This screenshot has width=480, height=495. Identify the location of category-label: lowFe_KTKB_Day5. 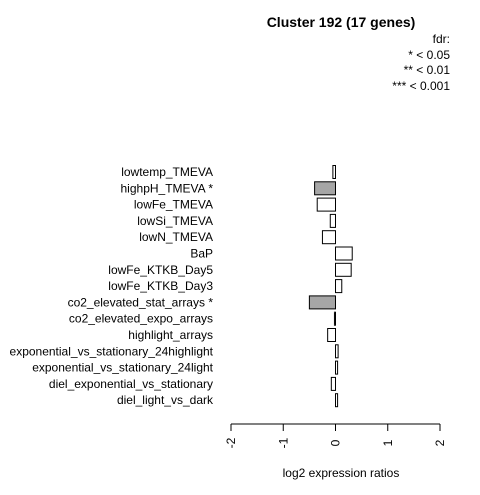
(160, 270).